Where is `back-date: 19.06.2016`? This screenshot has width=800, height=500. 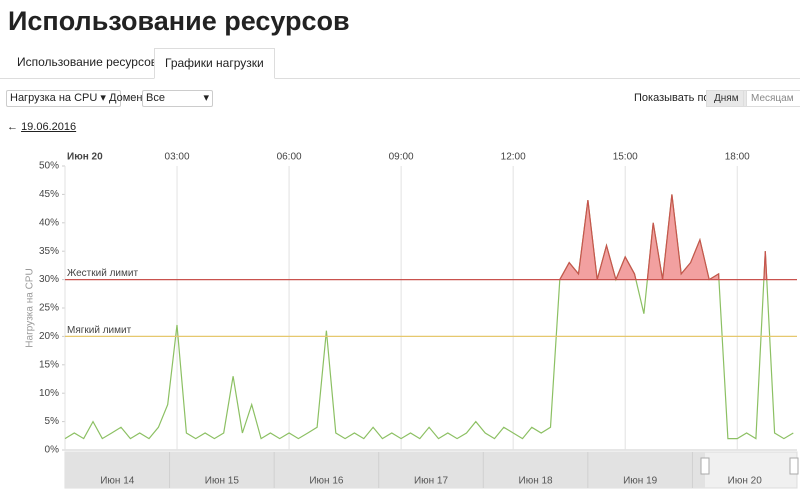 back-date: 19.06.2016 is located at coordinates (49, 127).